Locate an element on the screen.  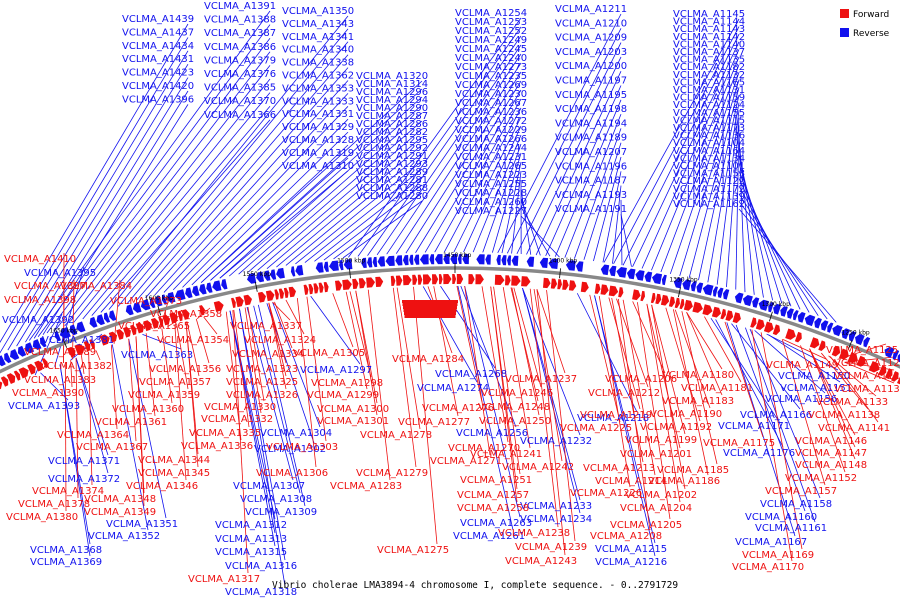
reverse-gene-label: VCLMA_A1134 is located at coordinates (709, 158).